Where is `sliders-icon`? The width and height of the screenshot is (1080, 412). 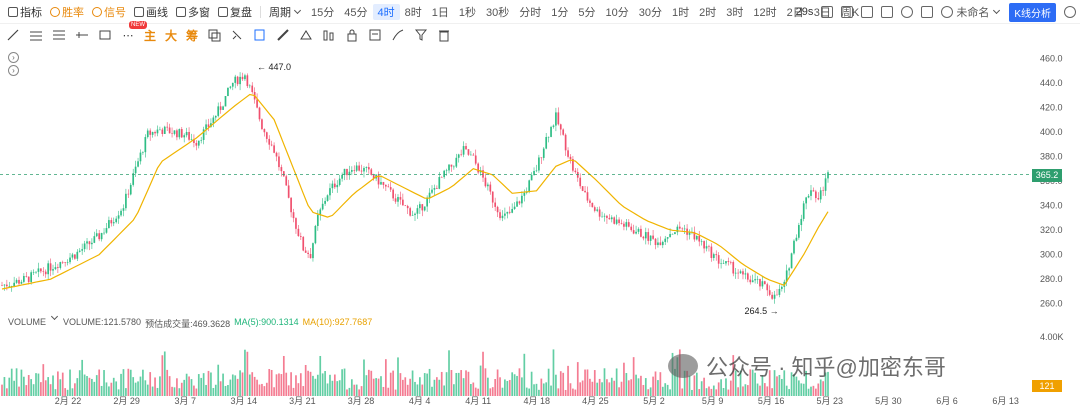
sliders-icon is located at coordinates (887, 12).